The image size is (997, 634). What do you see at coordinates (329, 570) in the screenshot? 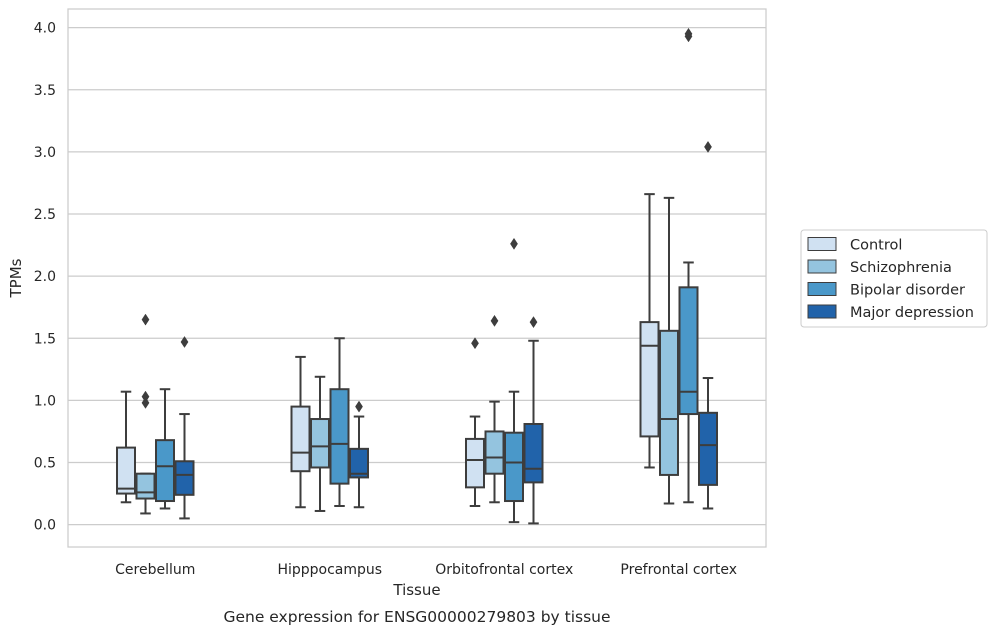
I see `x-tick-label: Hipppocampus` at bounding box center [329, 570].